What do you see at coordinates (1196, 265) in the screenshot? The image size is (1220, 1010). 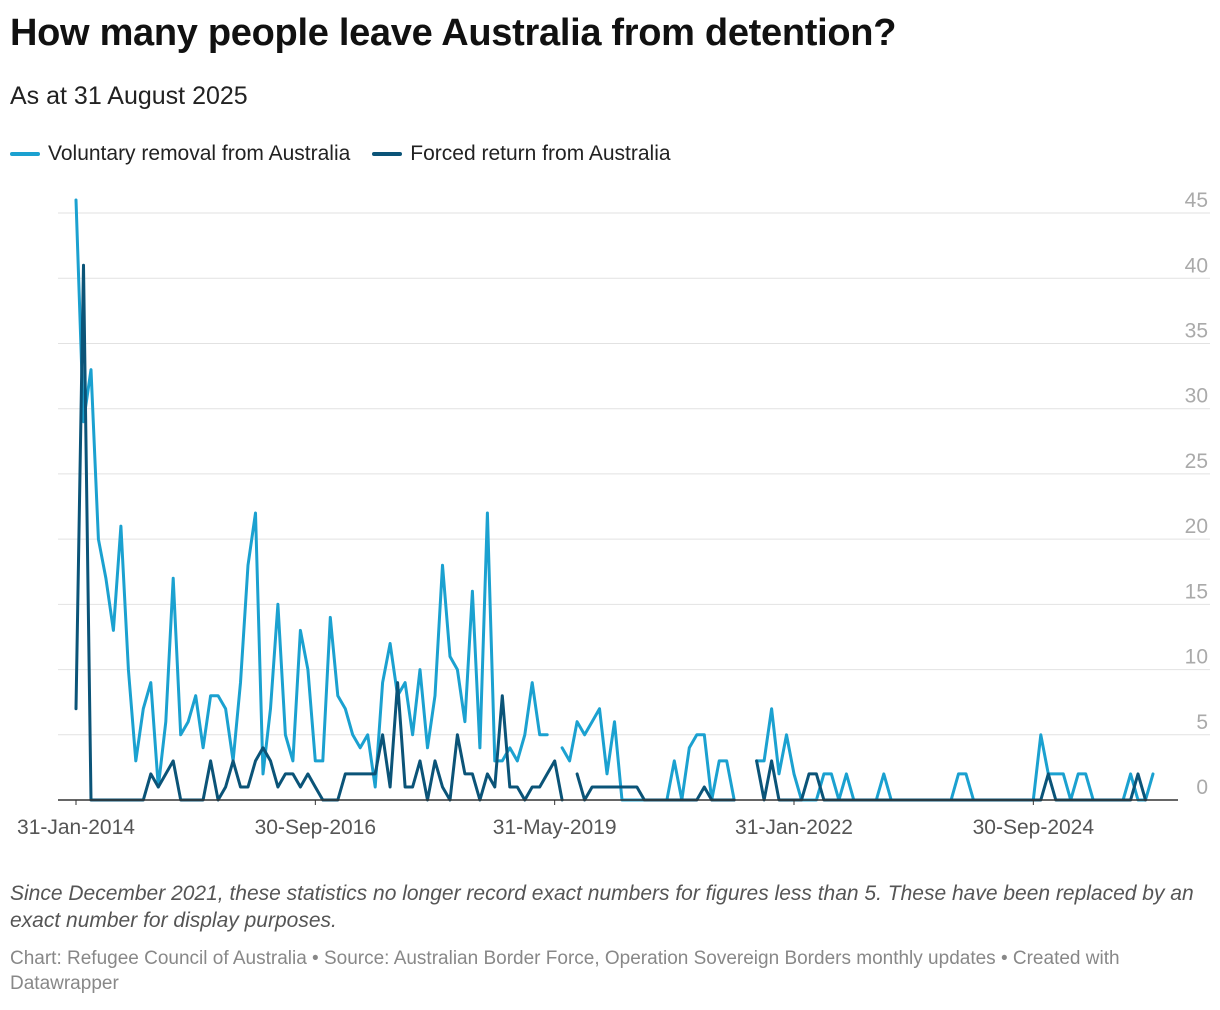 I see `y-tick-label: 40` at bounding box center [1196, 265].